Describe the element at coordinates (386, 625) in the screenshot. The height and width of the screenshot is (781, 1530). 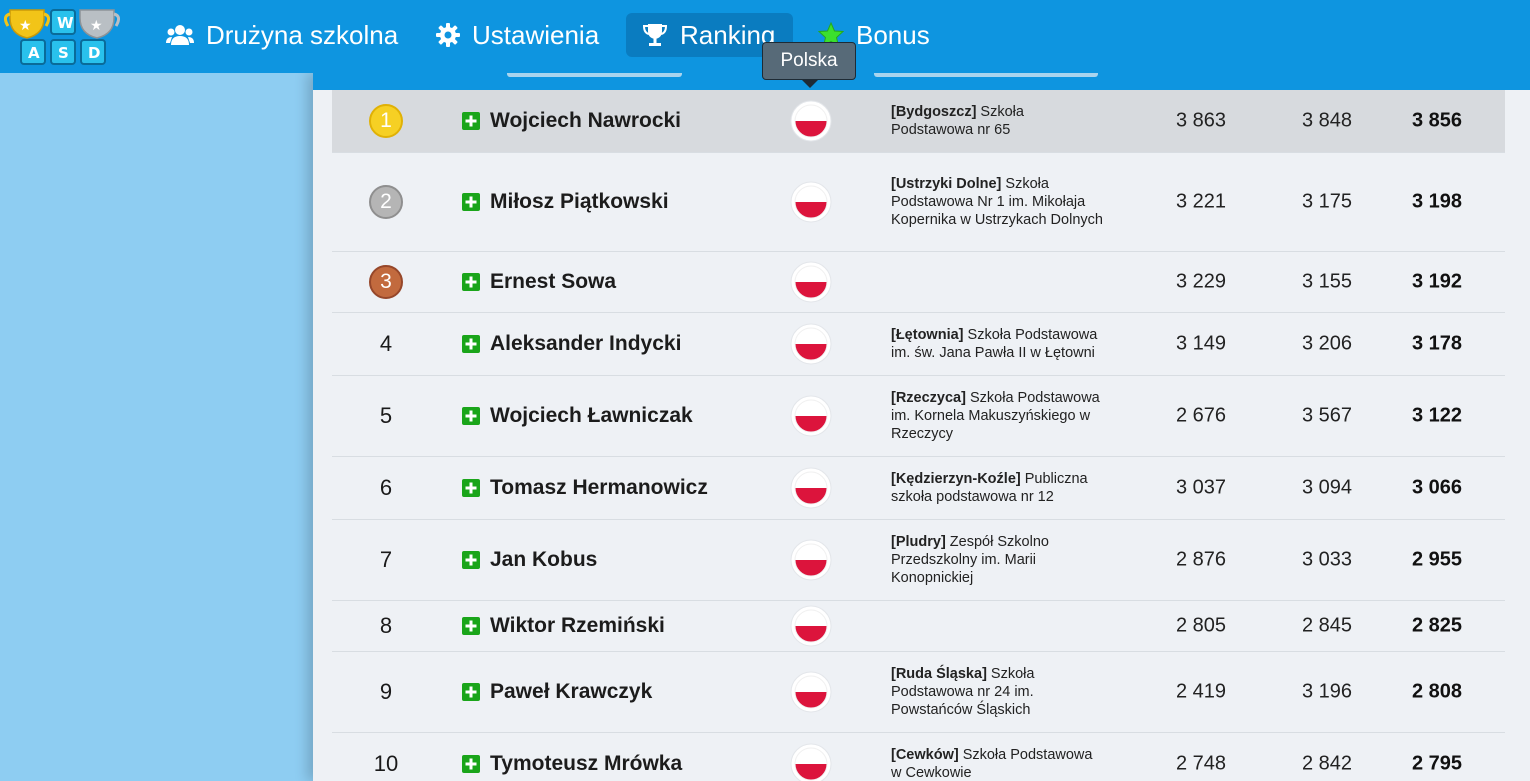
I see `rank-cell: 8` at that location.